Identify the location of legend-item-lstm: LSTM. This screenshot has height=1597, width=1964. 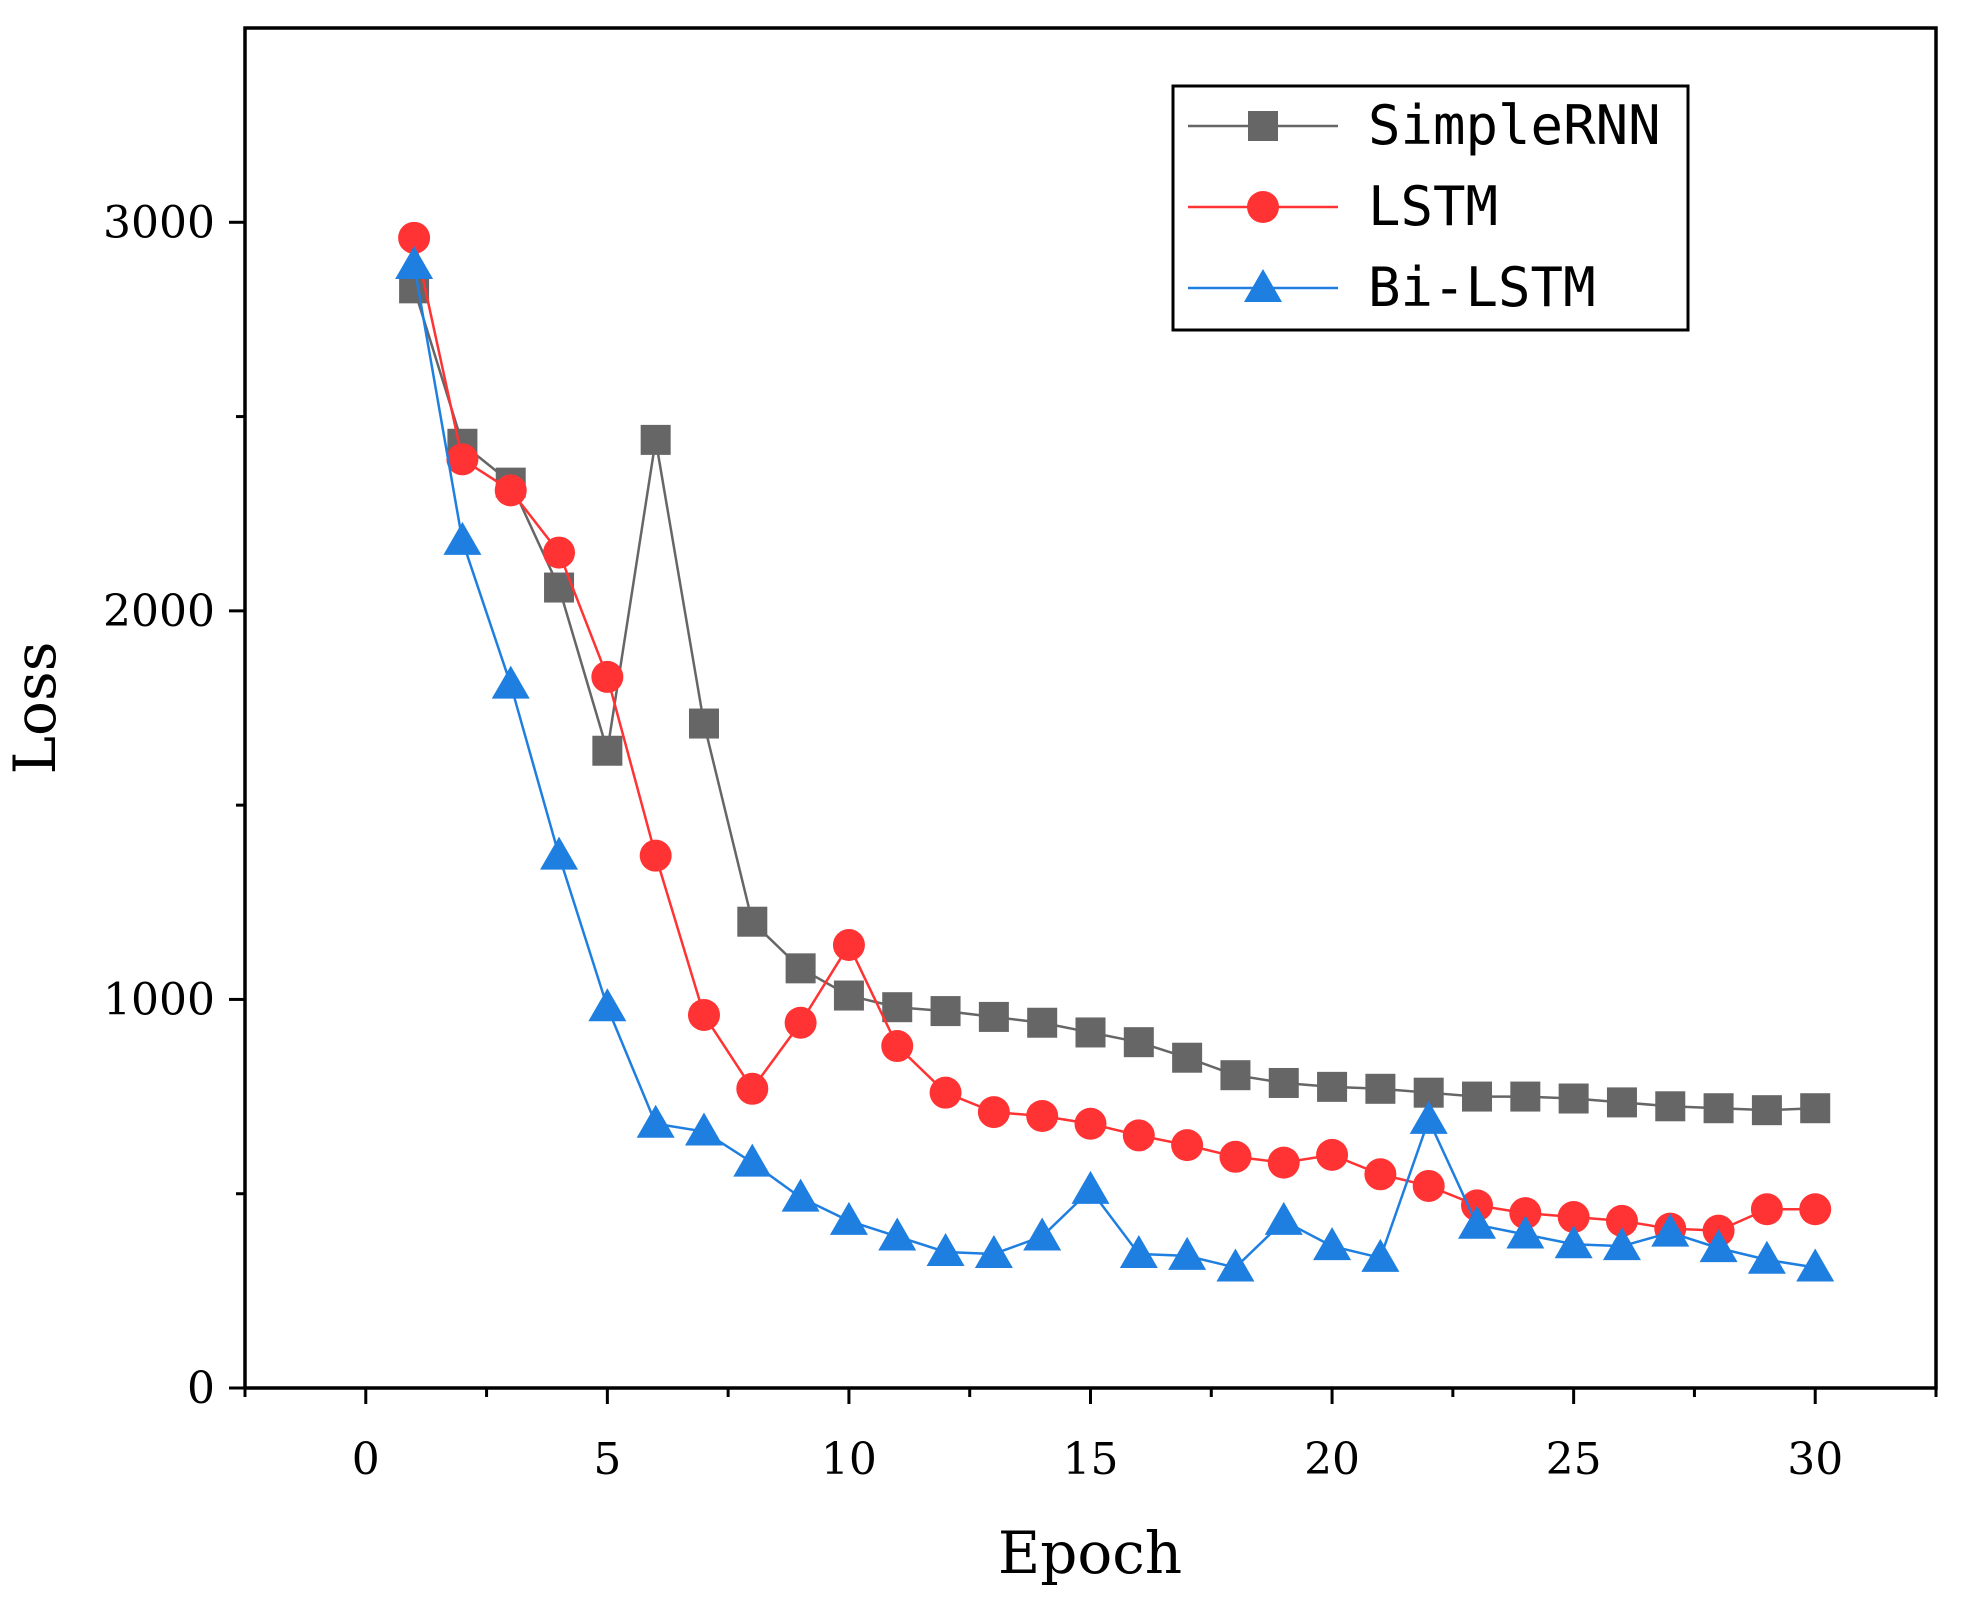
(1343, 206).